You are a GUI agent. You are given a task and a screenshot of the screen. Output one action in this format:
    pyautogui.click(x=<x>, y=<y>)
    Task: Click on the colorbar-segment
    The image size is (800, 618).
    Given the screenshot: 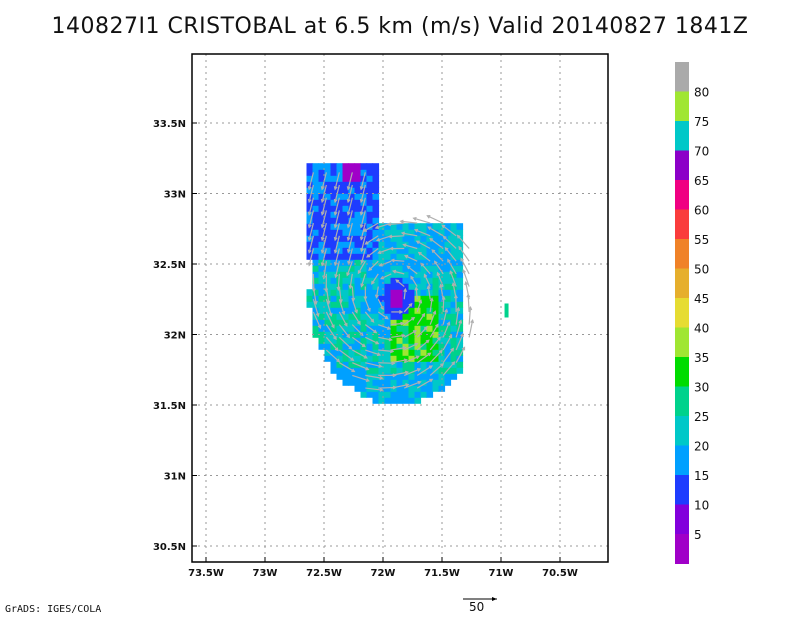 What is the action you would take?
    pyautogui.click(x=682, y=372)
    